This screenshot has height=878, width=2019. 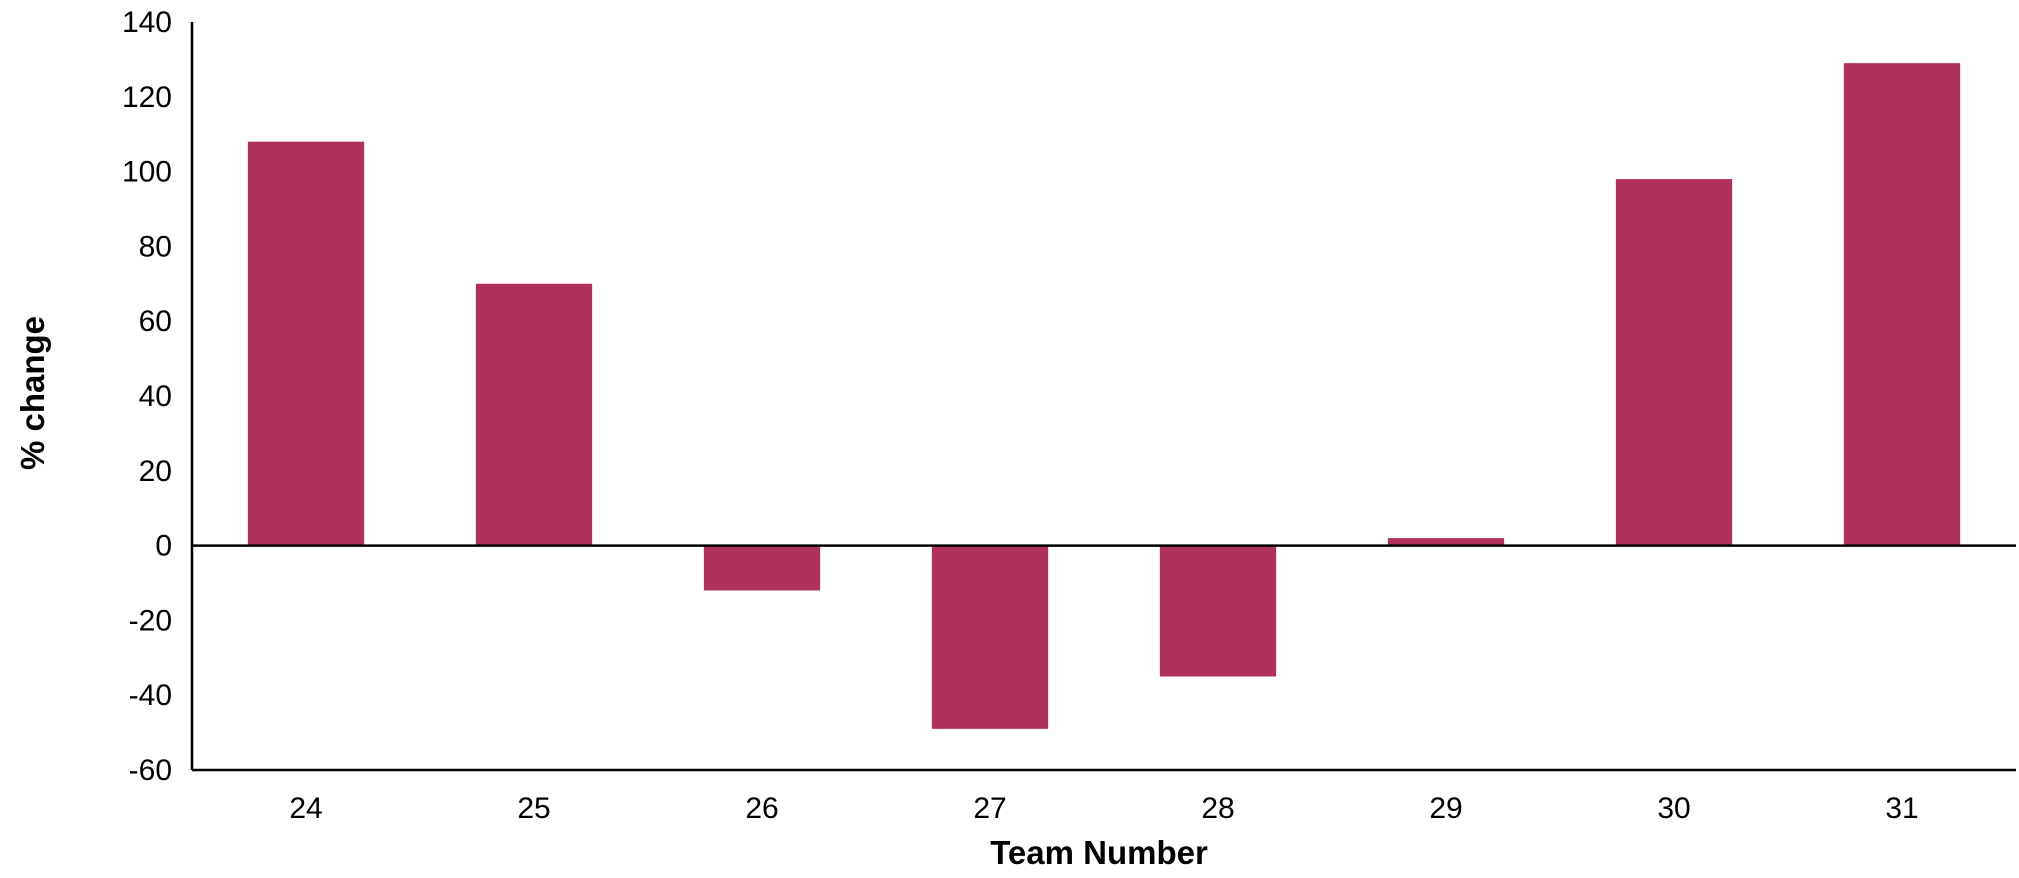 What do you see at coordinates (989, 808) in the screenshot?
I see `x-tick-label: 27` at bounding box center [989, 808].